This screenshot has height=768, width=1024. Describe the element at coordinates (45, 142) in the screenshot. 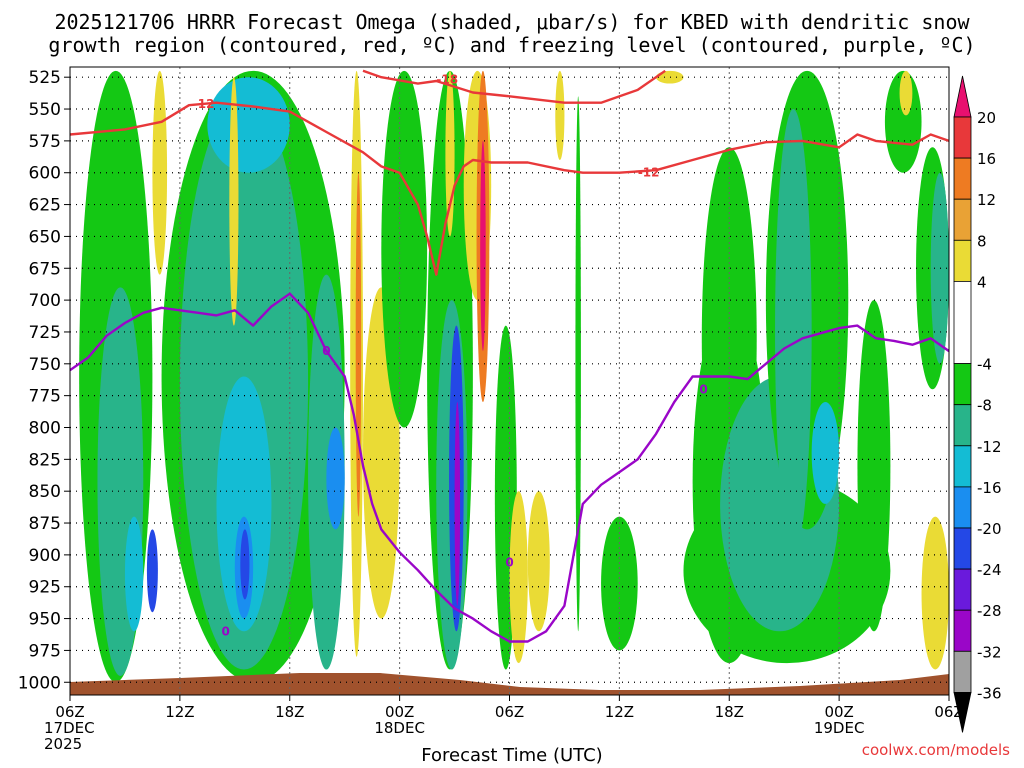

I see `y-tick-label-2: 575` at that location.